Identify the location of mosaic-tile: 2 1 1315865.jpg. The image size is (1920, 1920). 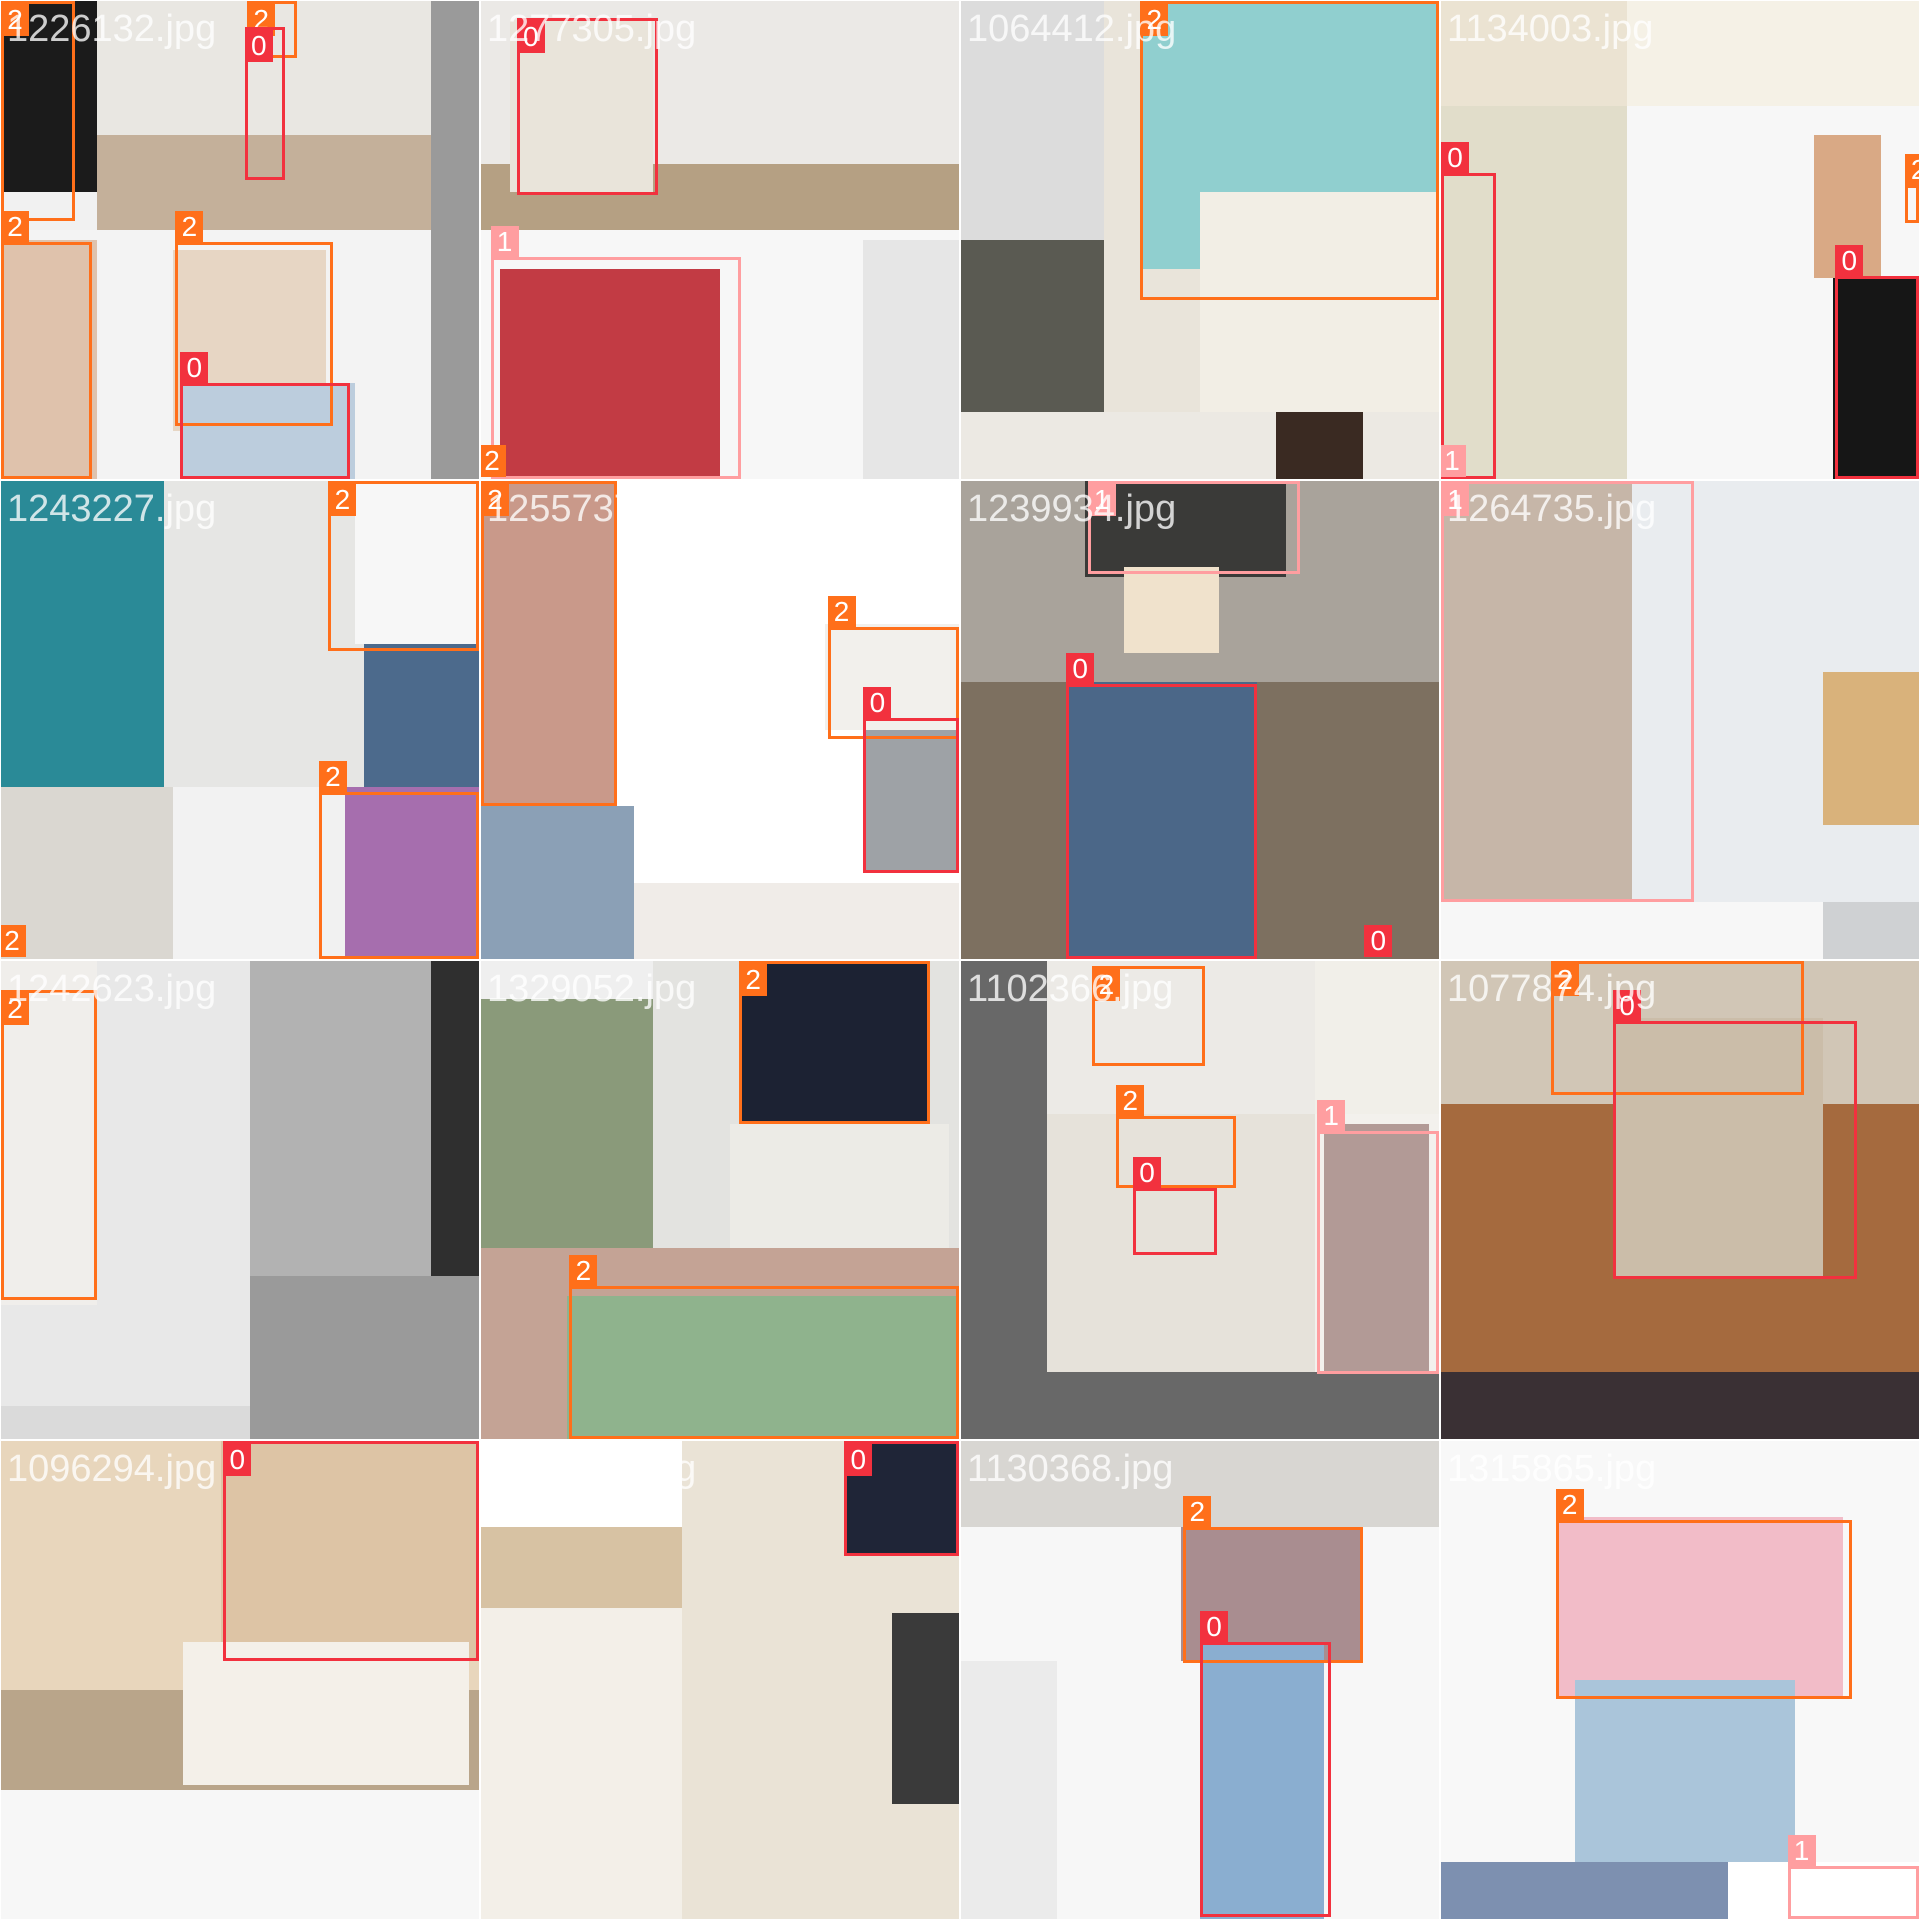
(1680, 1680).